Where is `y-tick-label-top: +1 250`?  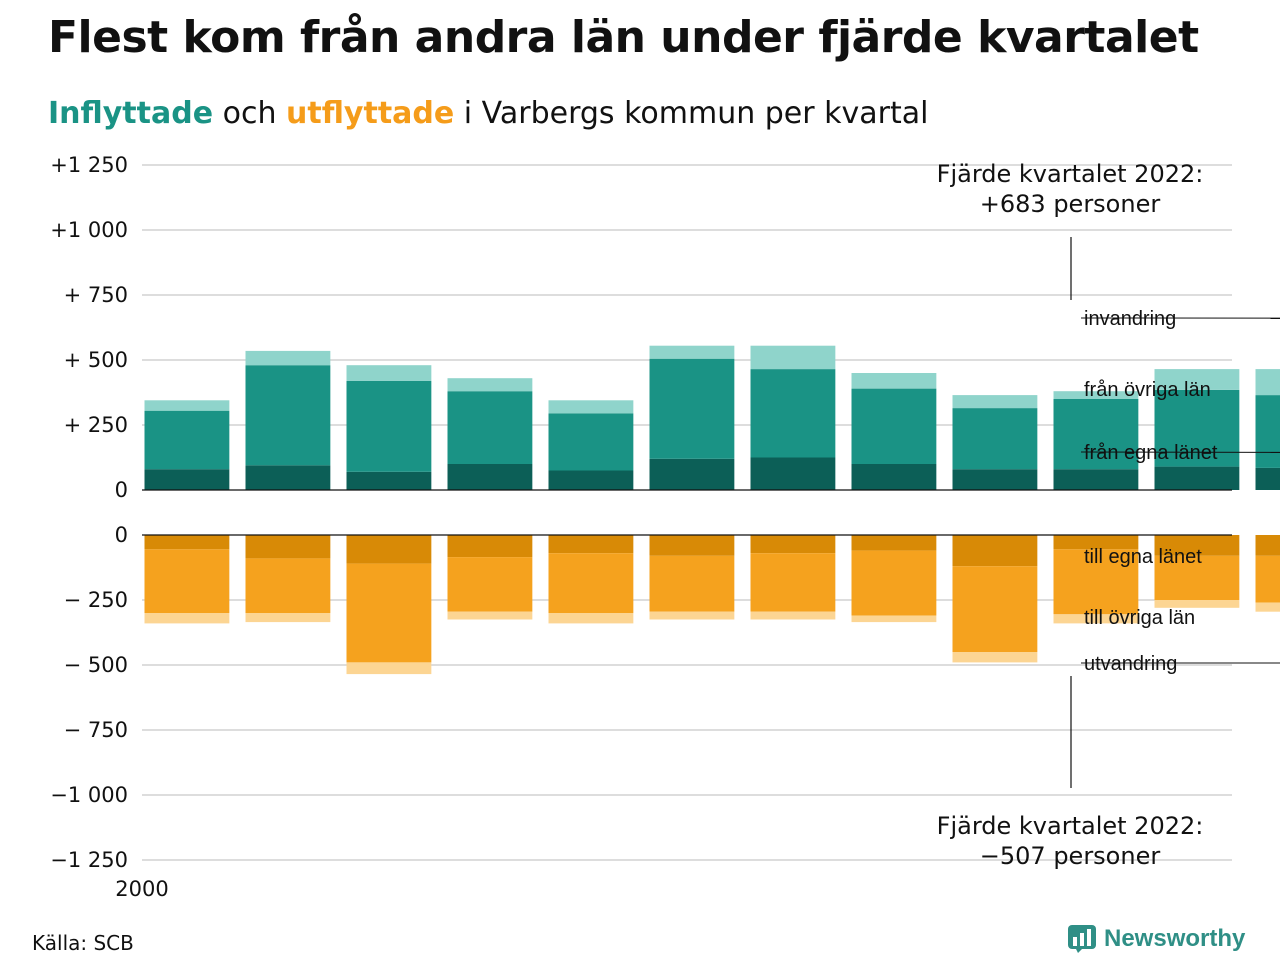
y-tick-label-top: +1 250 is located at coordinates (89, 165).